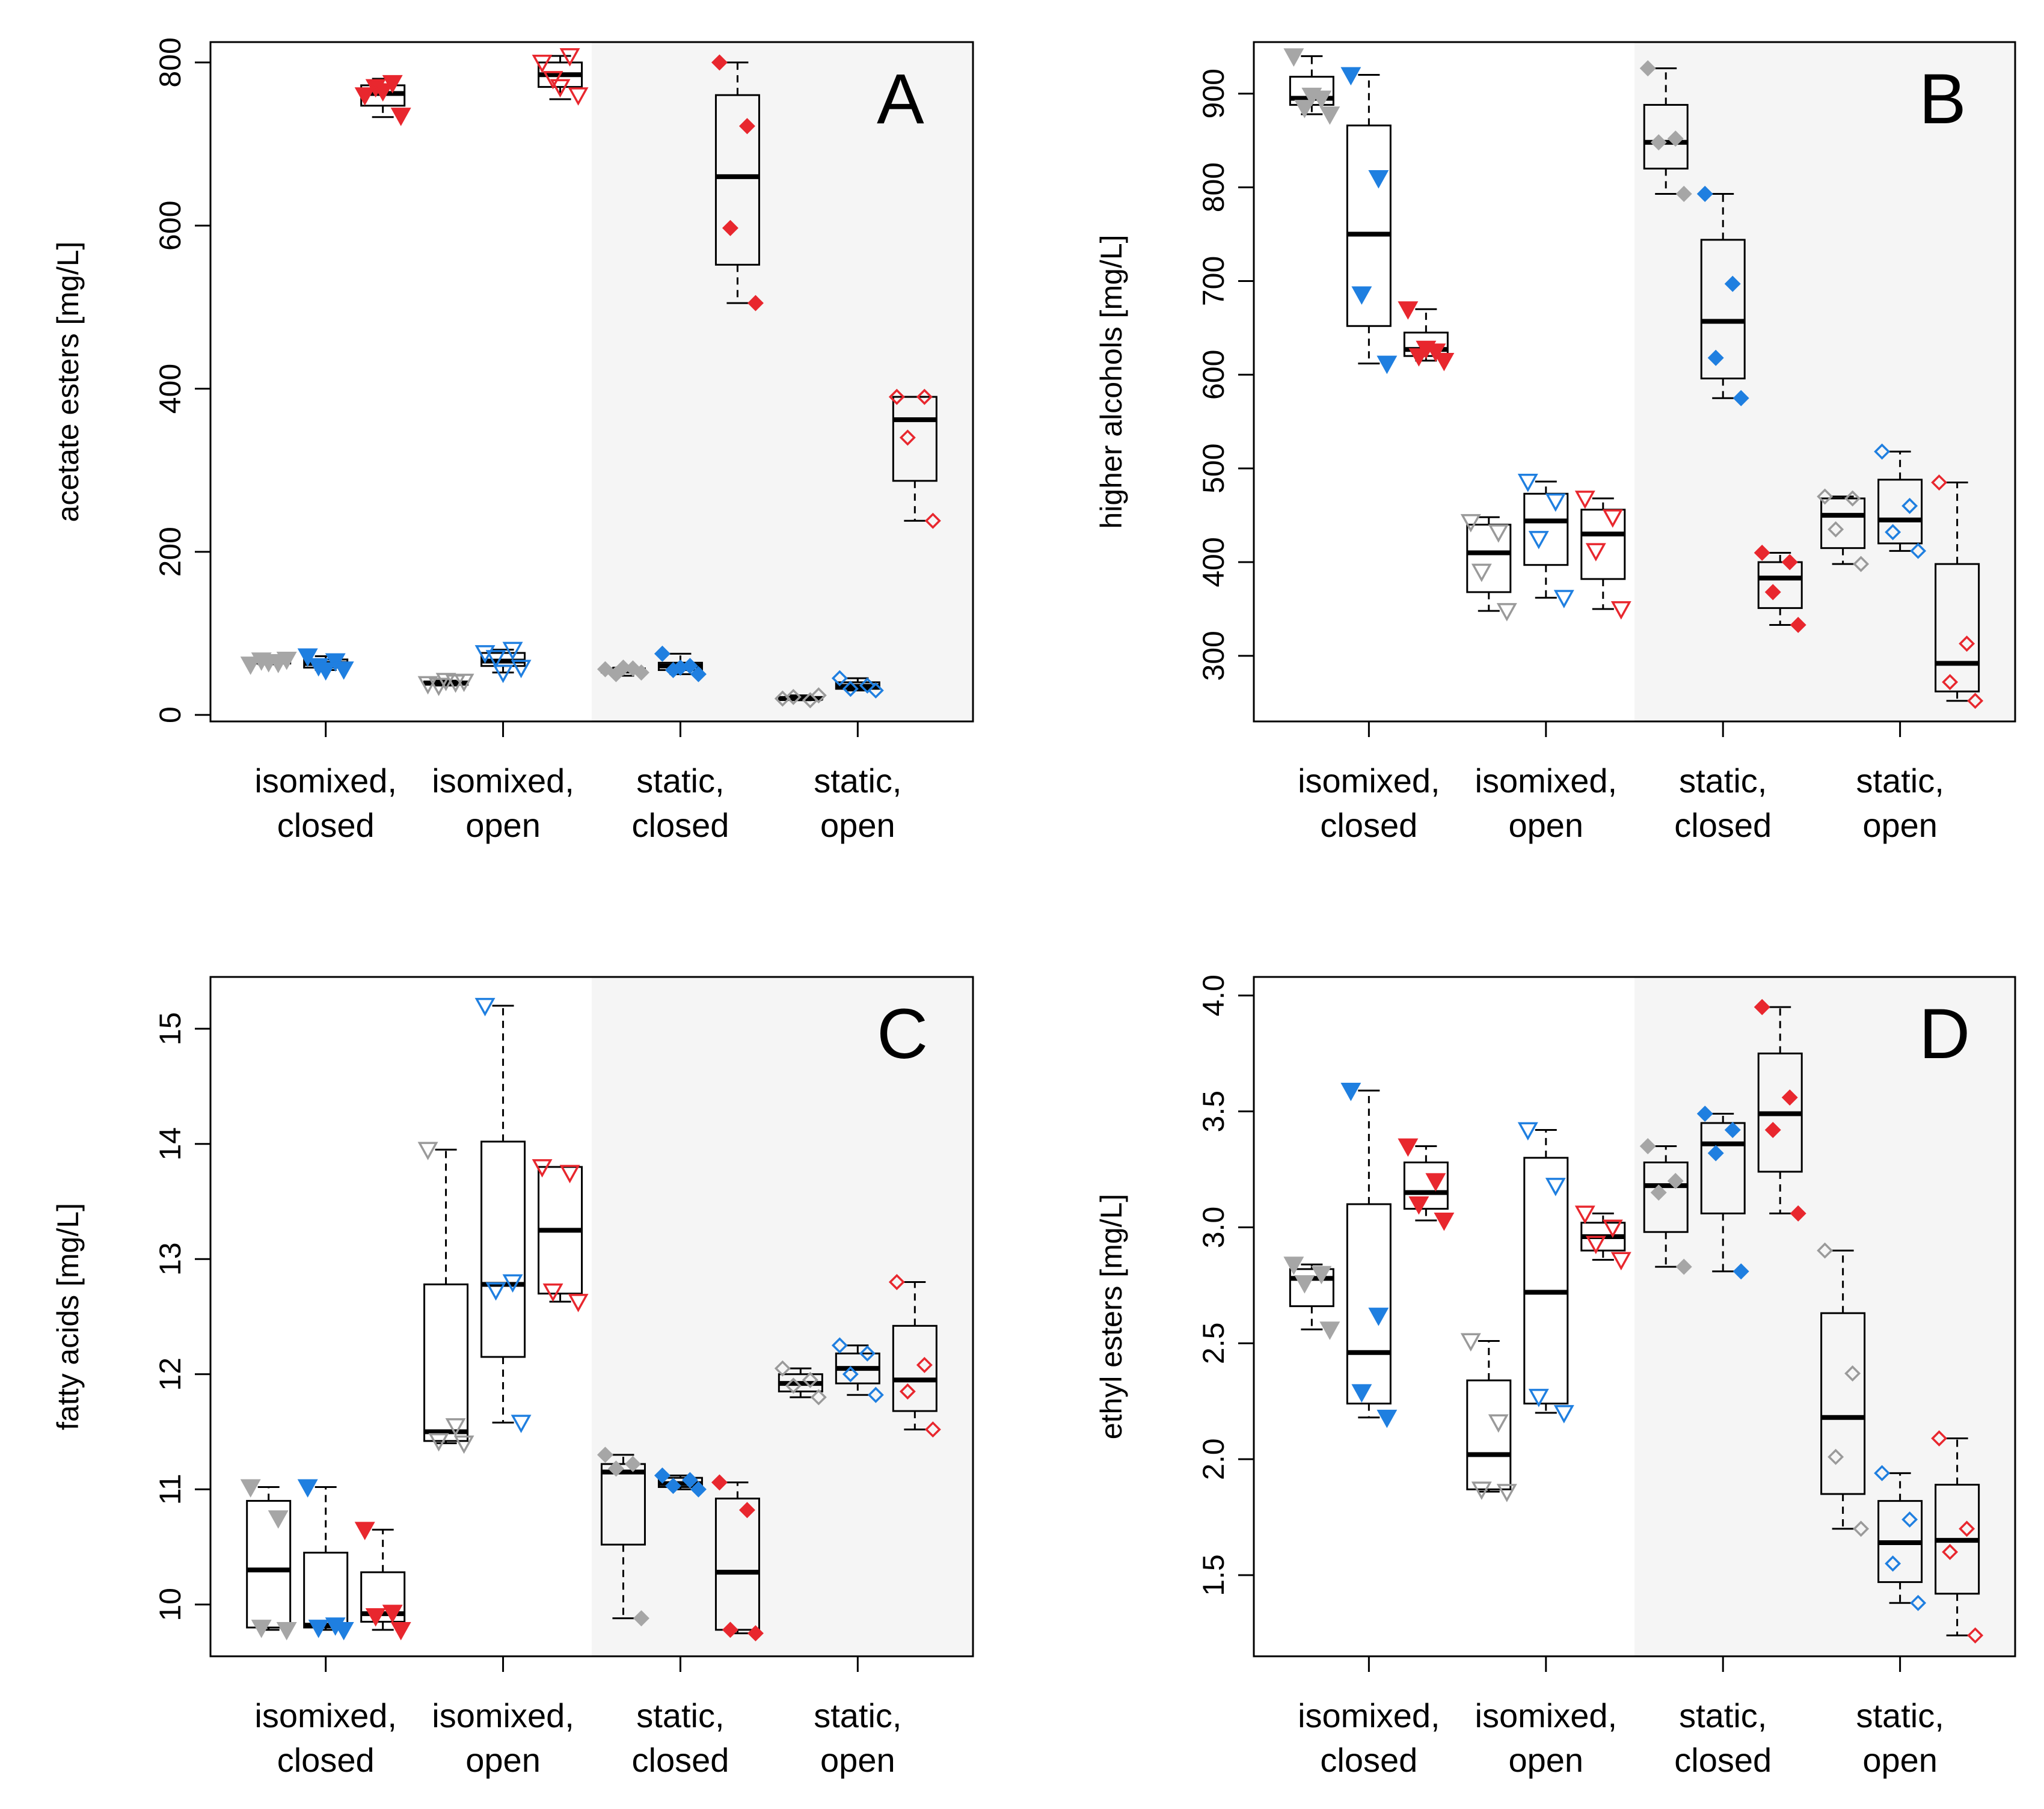 Image resolution: width=2044 pixels, height=1809 pixels. What do you see at coordinates (170, 1144) in the screenshot?
I see `y-tick-label: 14` at bounding box center [170, 1144].